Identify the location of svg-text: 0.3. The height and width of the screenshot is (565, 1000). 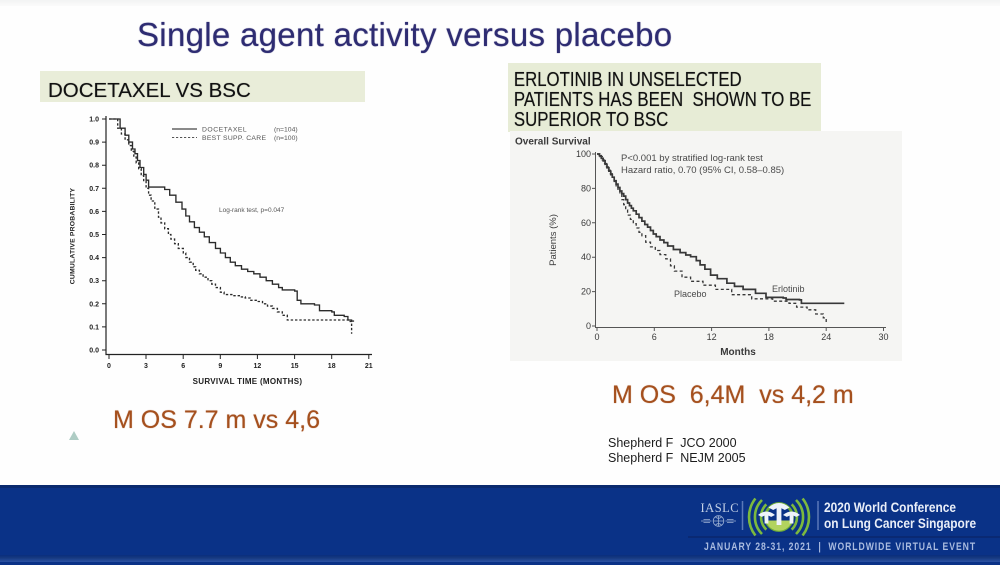
(94, 281).